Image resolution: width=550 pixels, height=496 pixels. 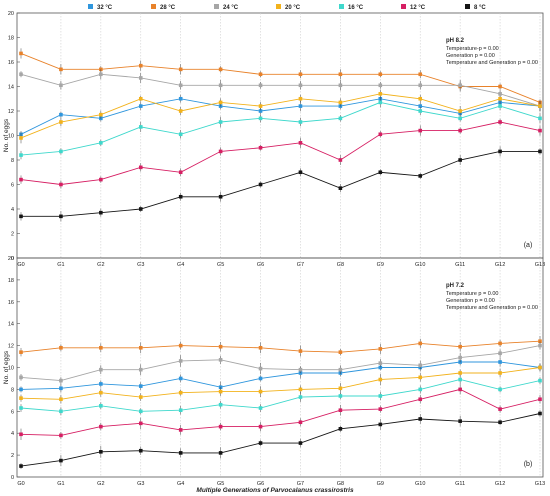 I want to click on series-line-20-c, so click(x=280, y=116).